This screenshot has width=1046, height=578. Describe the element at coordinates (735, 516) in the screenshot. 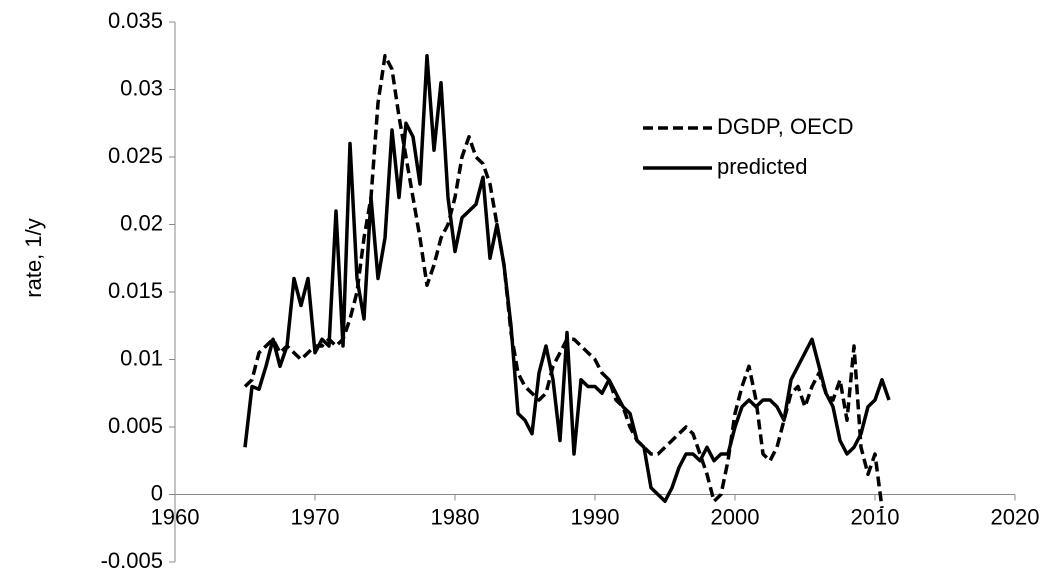

I see `x-tick-label: 2000` at that location.